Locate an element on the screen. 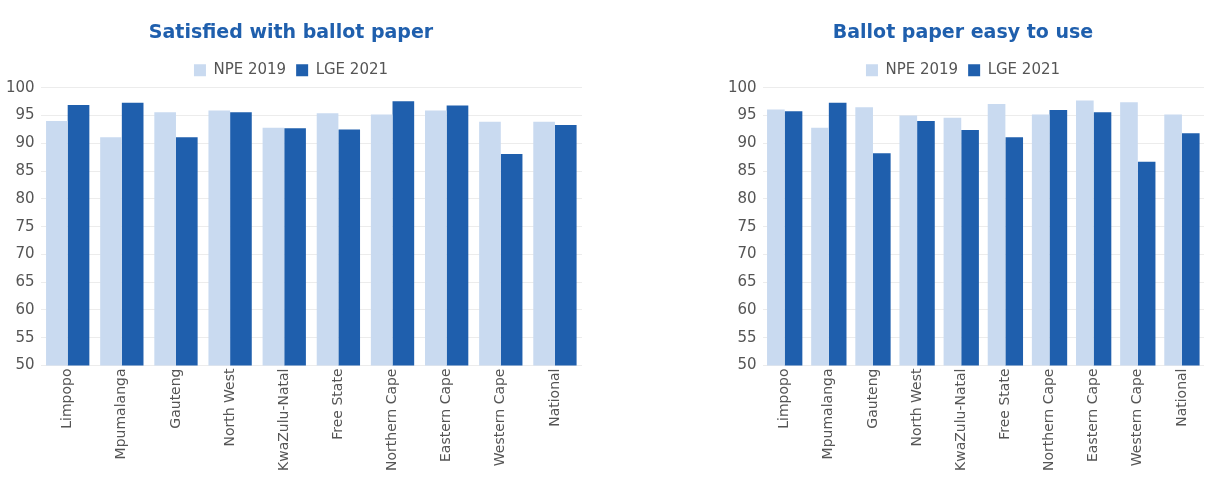 This screenshot has width=1205, height=484. chart-title: Ballot paper easy to use is located at coordinates (963, 31).